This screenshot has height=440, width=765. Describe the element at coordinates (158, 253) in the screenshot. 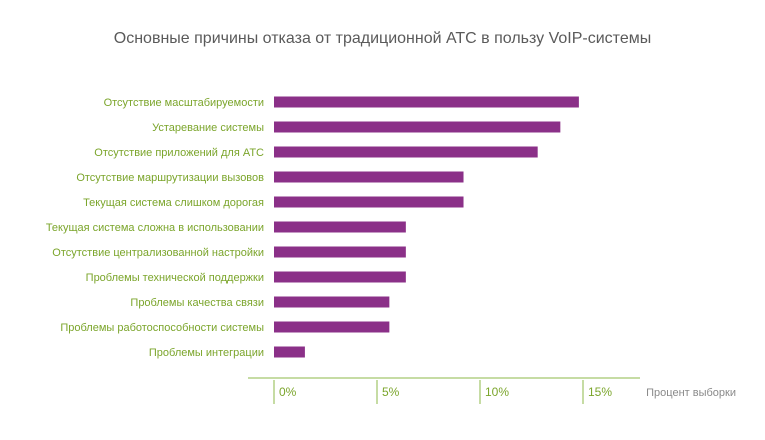

I see `category-label: Отсутствие централизованной настройки` at that location.